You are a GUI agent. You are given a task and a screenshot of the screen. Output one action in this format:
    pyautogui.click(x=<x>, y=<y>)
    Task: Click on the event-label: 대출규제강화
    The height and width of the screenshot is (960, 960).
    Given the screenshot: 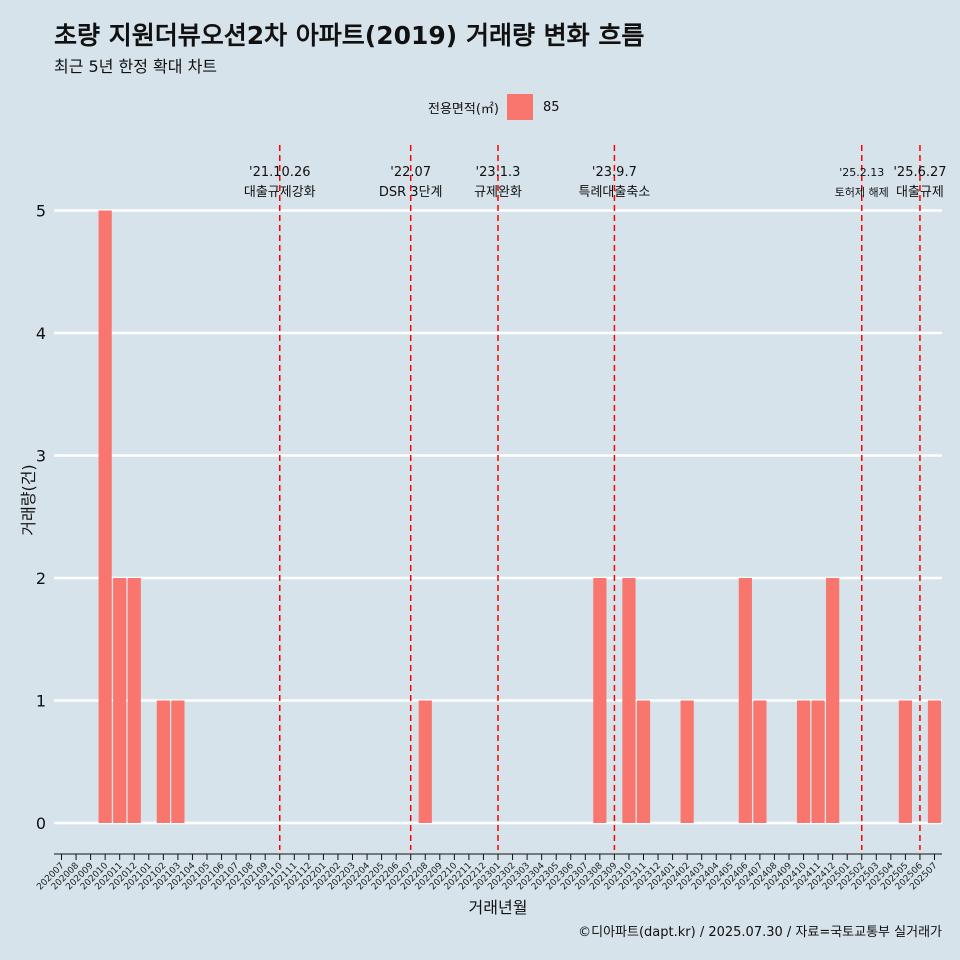 What is the action you would take?
    pyautogui.click(x=280, y=192)
    